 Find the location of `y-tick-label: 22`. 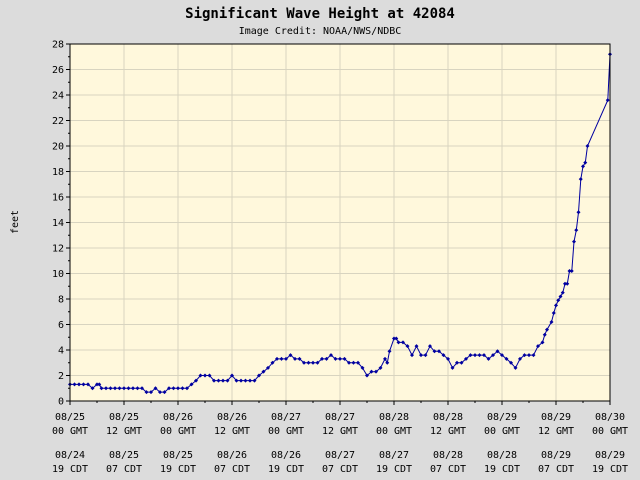

y-tick-label: 22 is located at coordinates (58, 121).